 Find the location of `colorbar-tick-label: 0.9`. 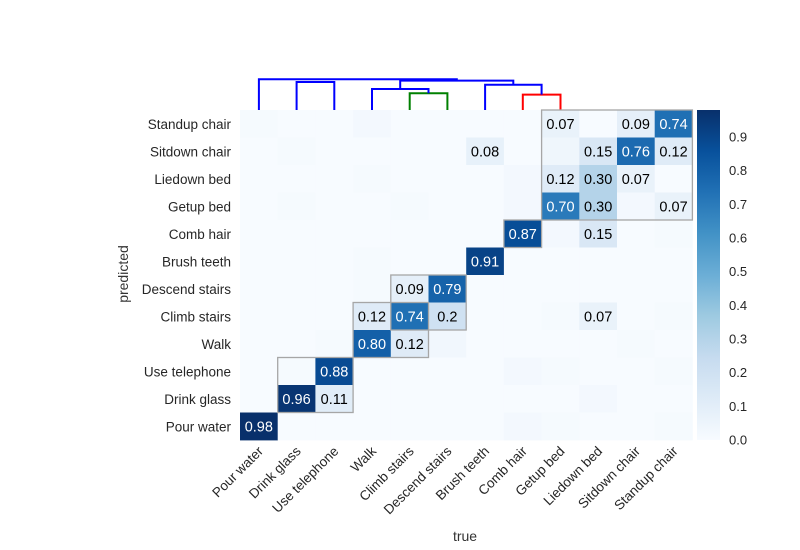

colorbar-tick-label: 0.9 is located at coordinates (738, 136).